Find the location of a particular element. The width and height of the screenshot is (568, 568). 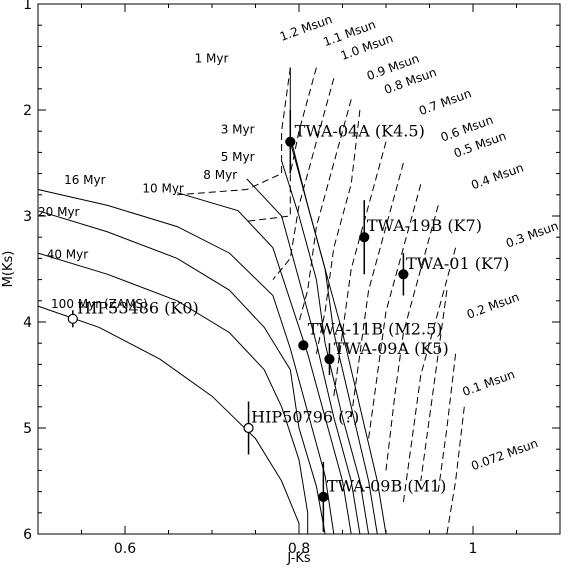

isochrone-label: 20 Myr is located at coordinates (59, 212).